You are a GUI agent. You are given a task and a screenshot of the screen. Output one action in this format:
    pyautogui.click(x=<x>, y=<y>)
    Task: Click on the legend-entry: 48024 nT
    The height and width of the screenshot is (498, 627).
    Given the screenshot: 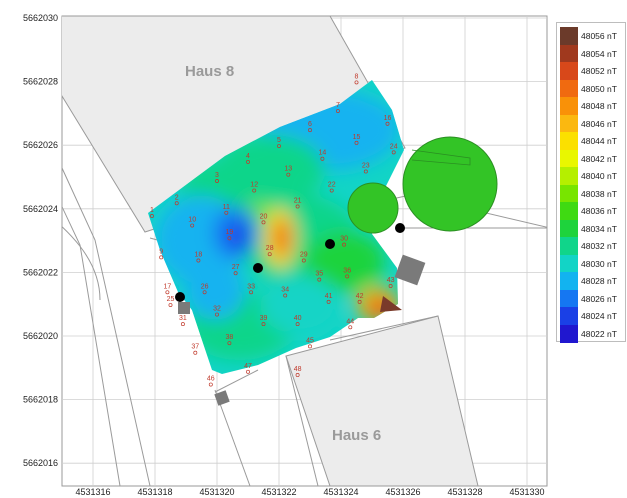 What is the action you would take?
    pyautogui.click(x=592, y=316)
    